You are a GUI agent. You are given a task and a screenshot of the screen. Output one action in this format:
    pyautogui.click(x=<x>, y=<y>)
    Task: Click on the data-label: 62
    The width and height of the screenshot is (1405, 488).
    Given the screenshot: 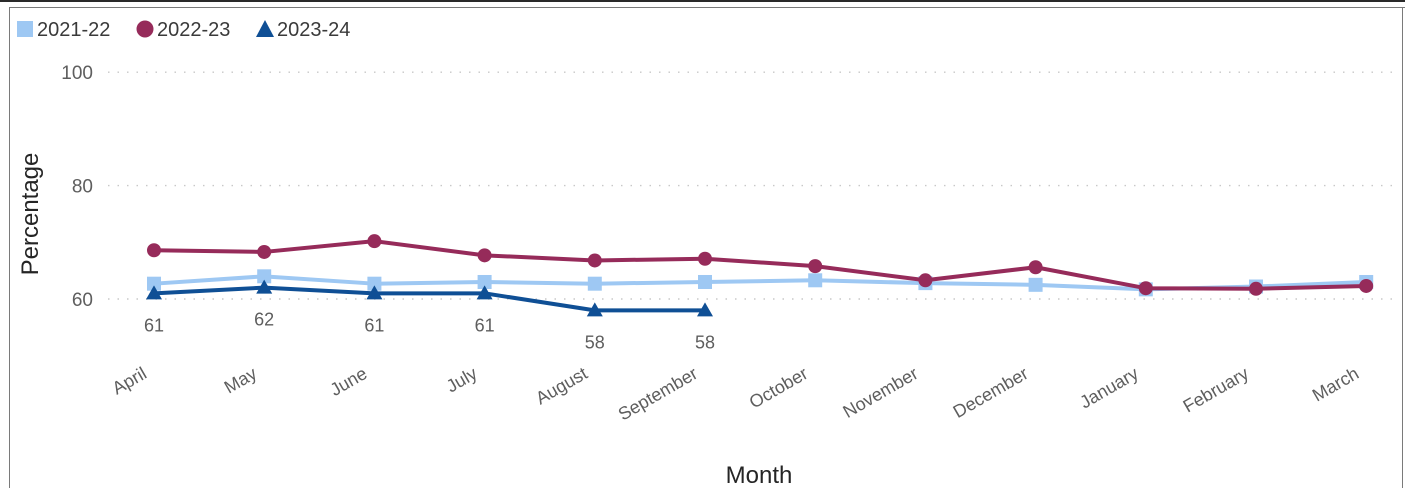 What is the action you would take?
    pyautogui.click(x=264, y=320)
    